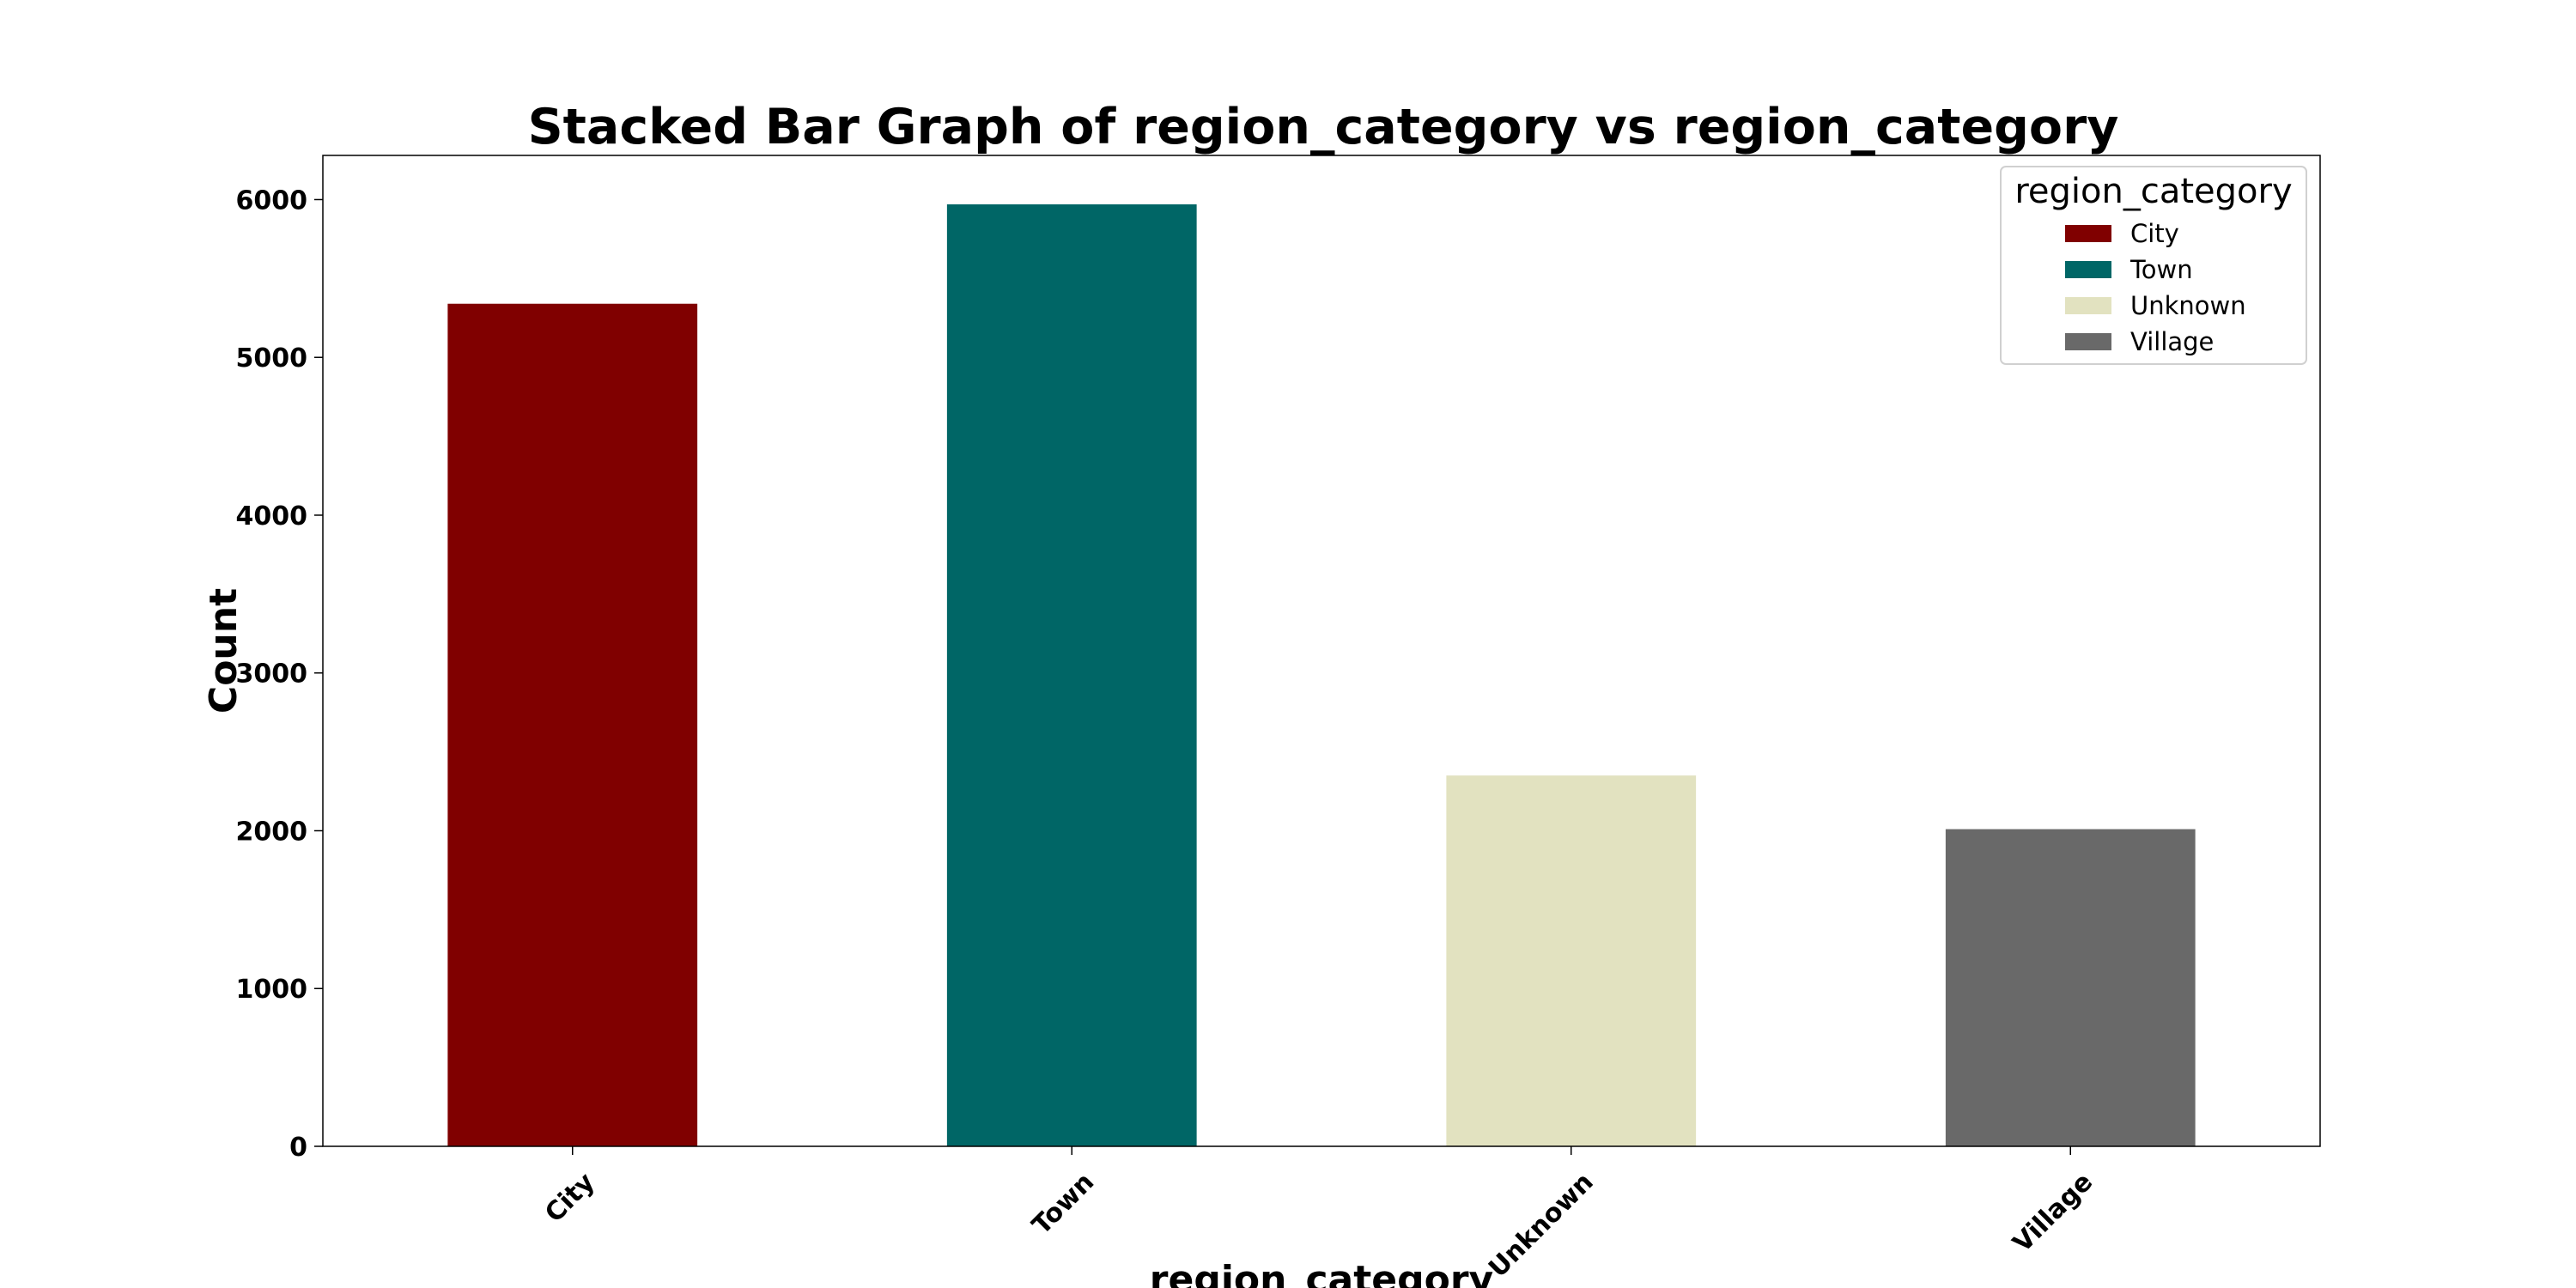 Image resolution: width=2576 pixels, height=1288 pixels. Describe the element at coordinates (224, 651) in the screenshot. I see `y-axis-label: Count` at that location.